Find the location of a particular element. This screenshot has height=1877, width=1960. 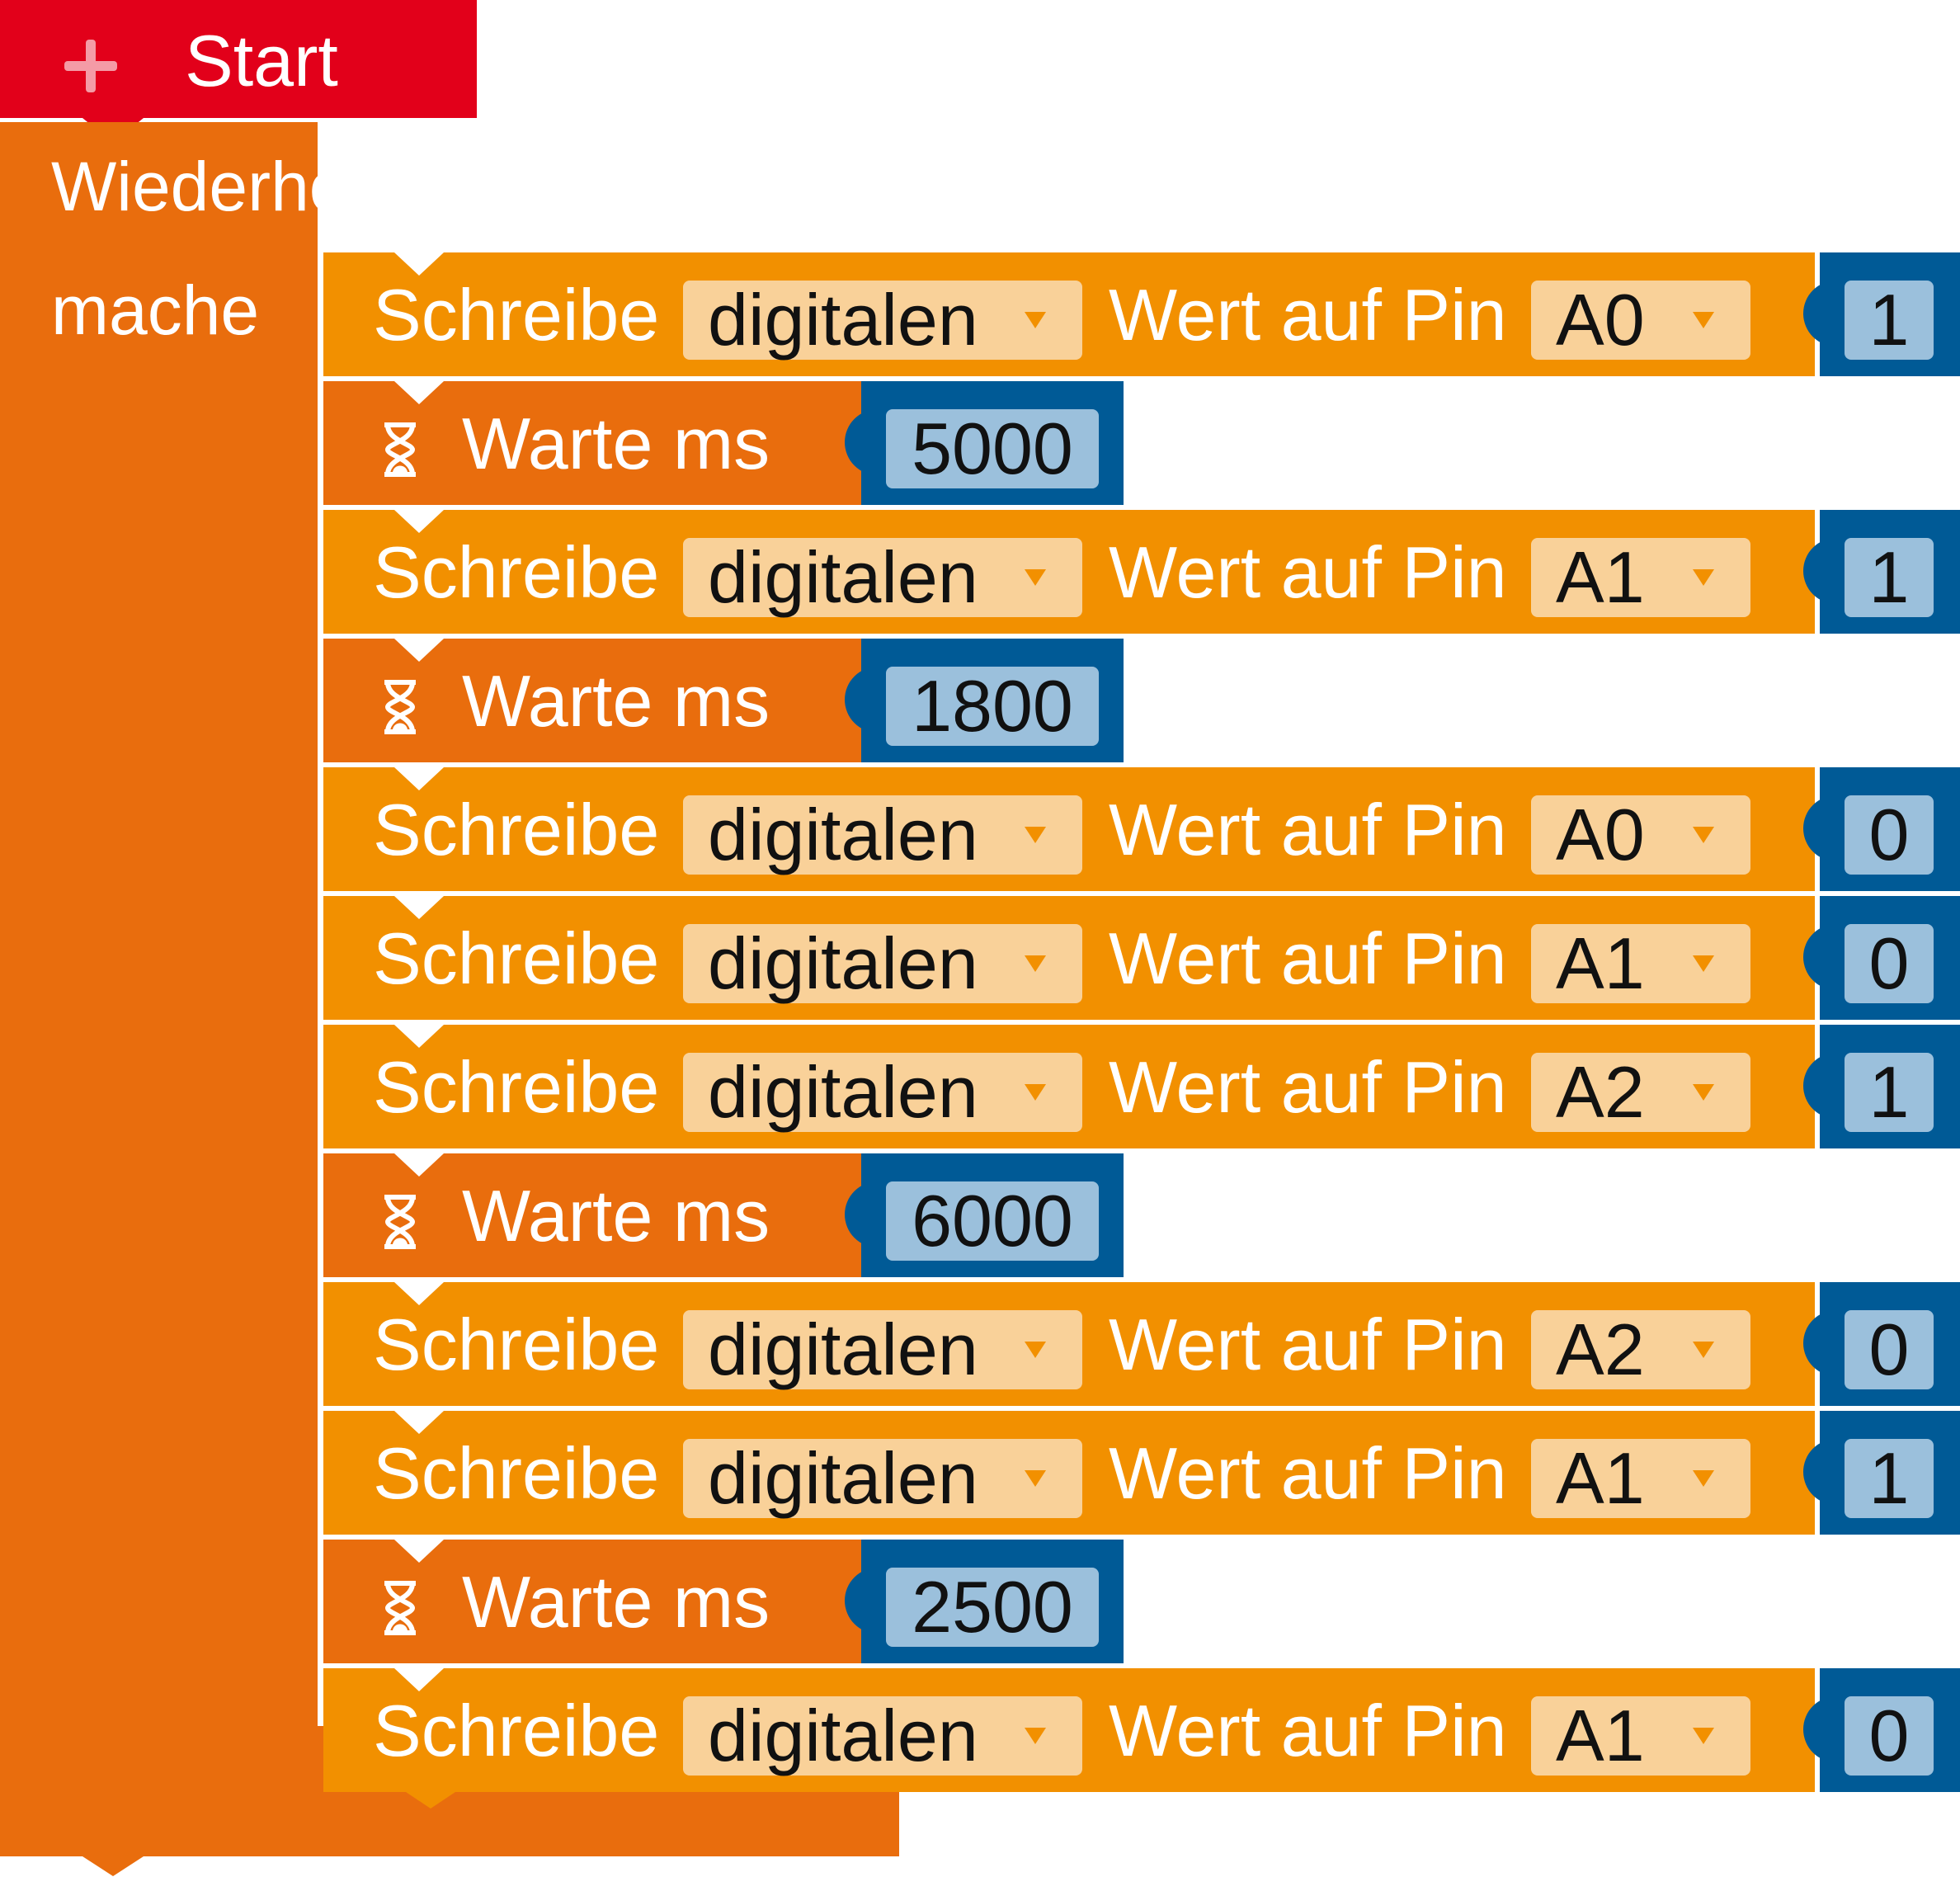

loop-do-label: mache is located at coordinates (156, 310).